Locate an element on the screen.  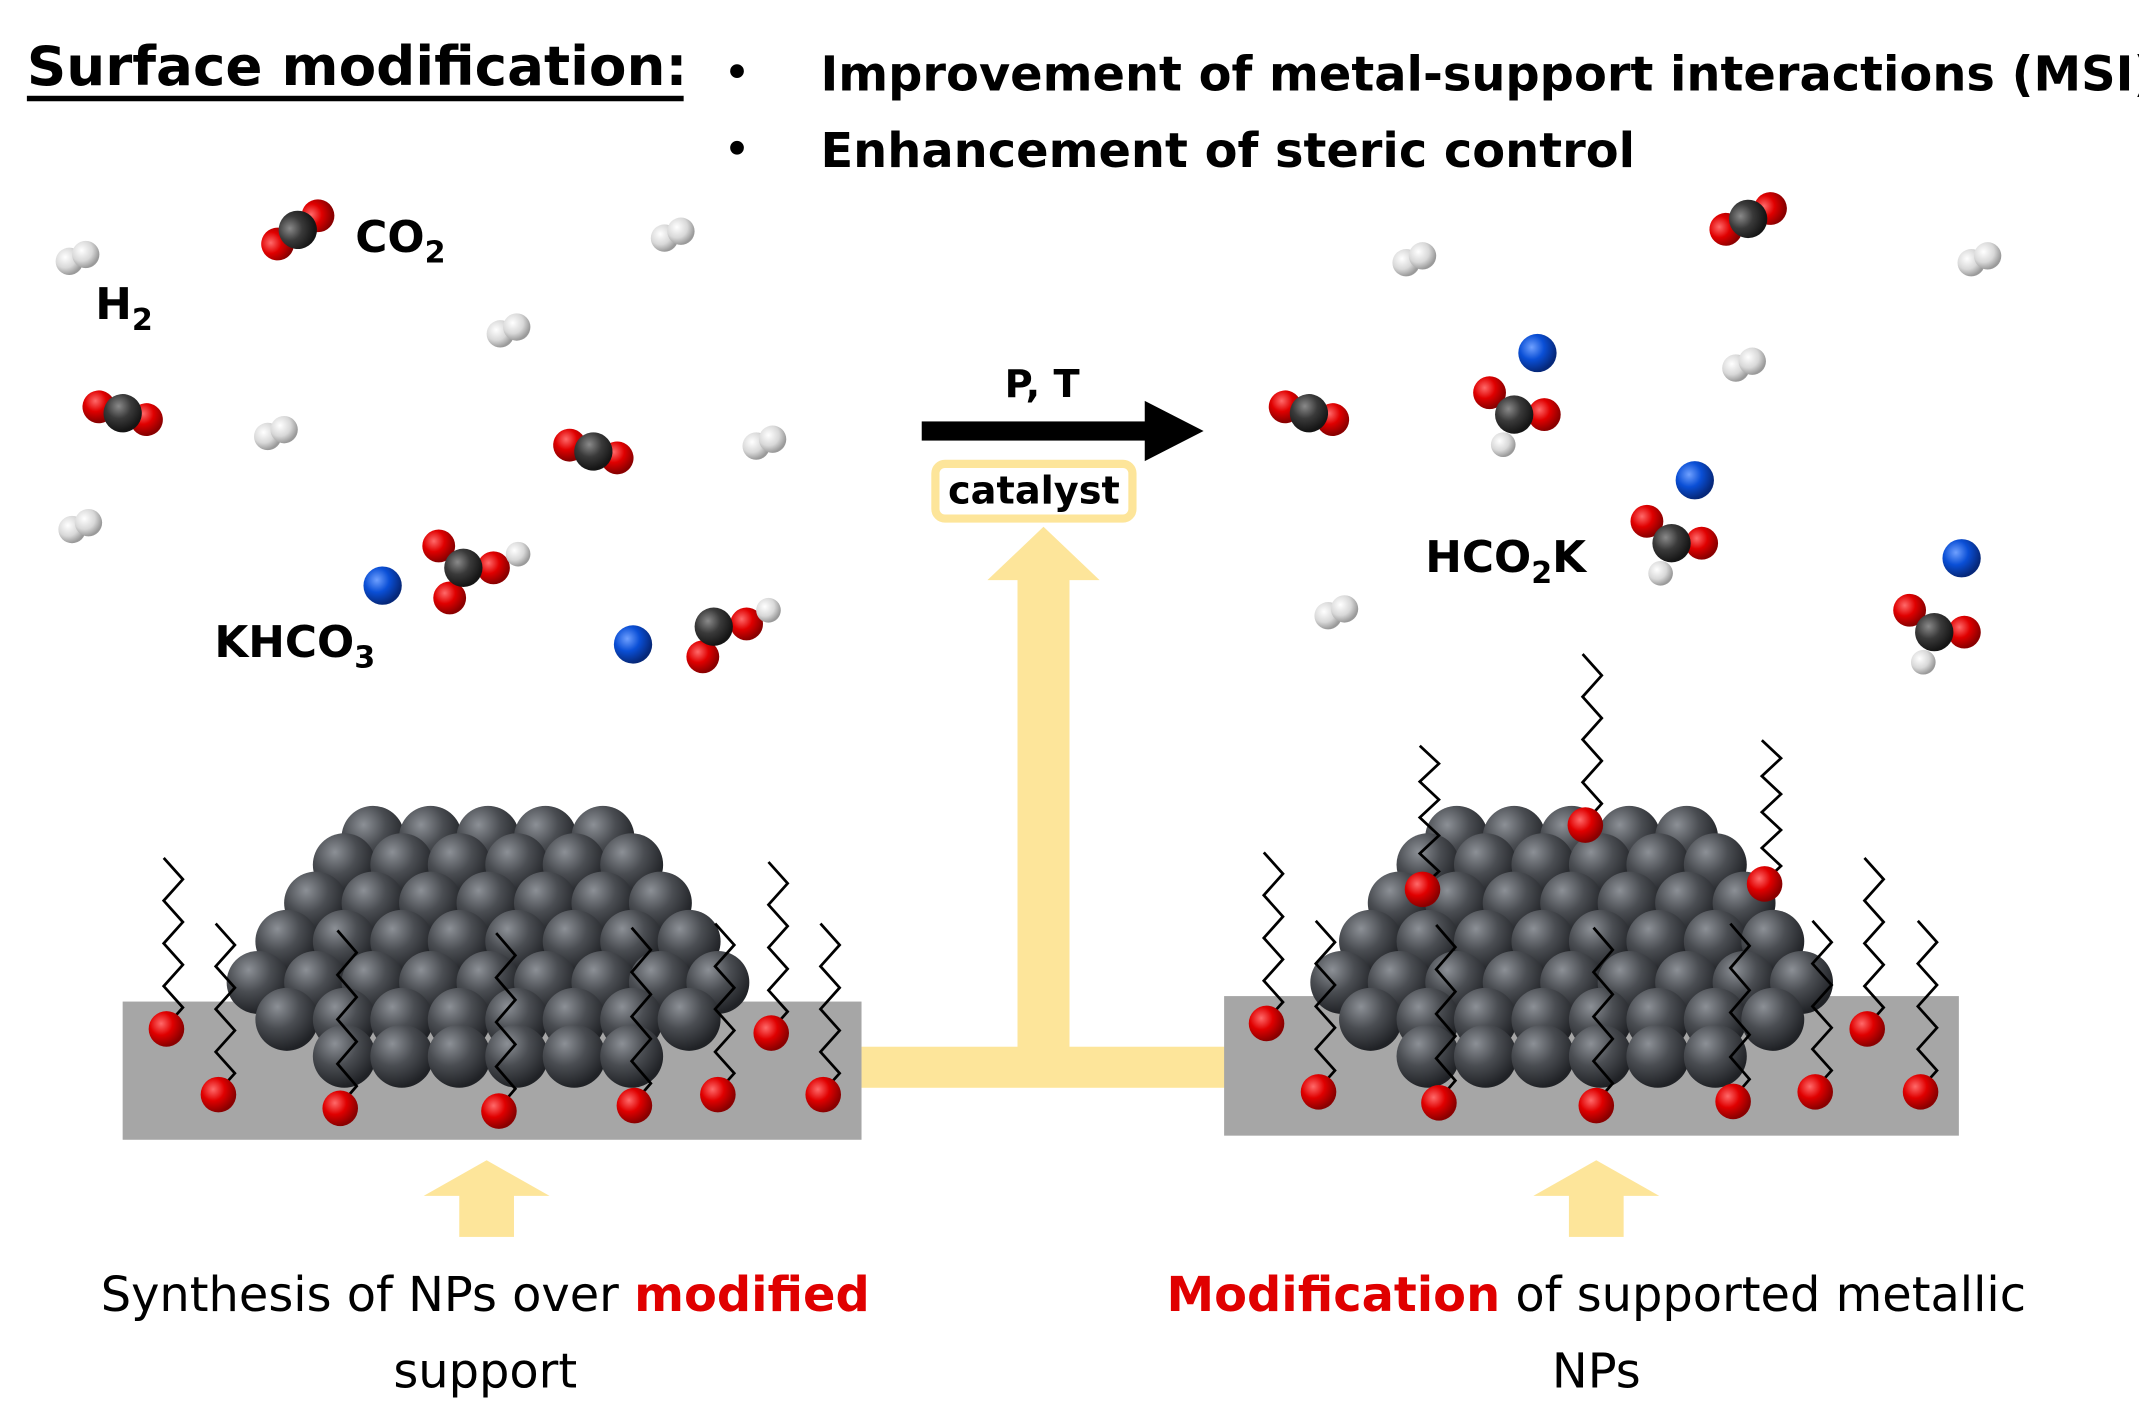
left-caption-line1: Synthesis of NPs over modified is located at coordinates (485, 1295).